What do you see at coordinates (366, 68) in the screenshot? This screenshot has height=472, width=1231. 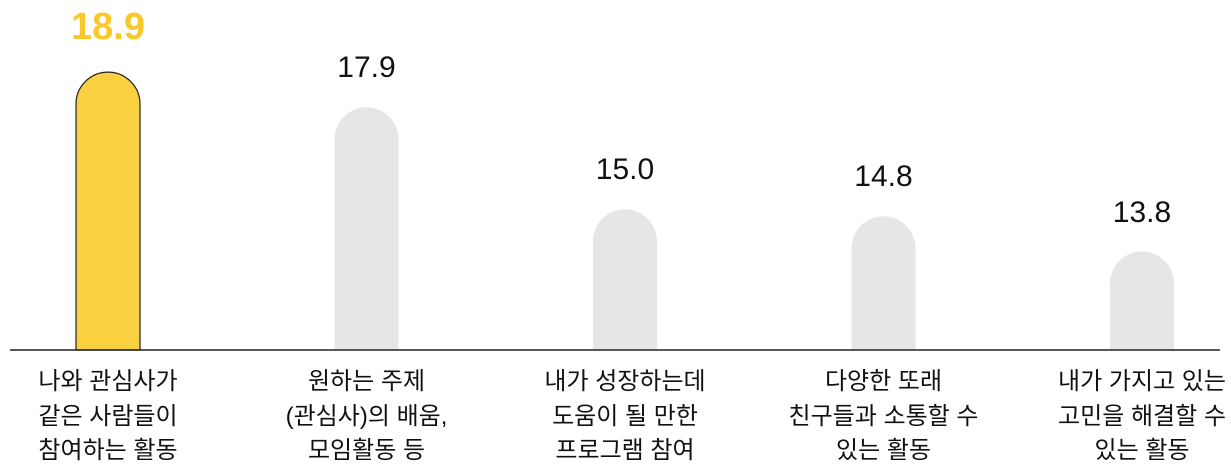 I see `value-label: 17.9` at bounding box center [366, 68].